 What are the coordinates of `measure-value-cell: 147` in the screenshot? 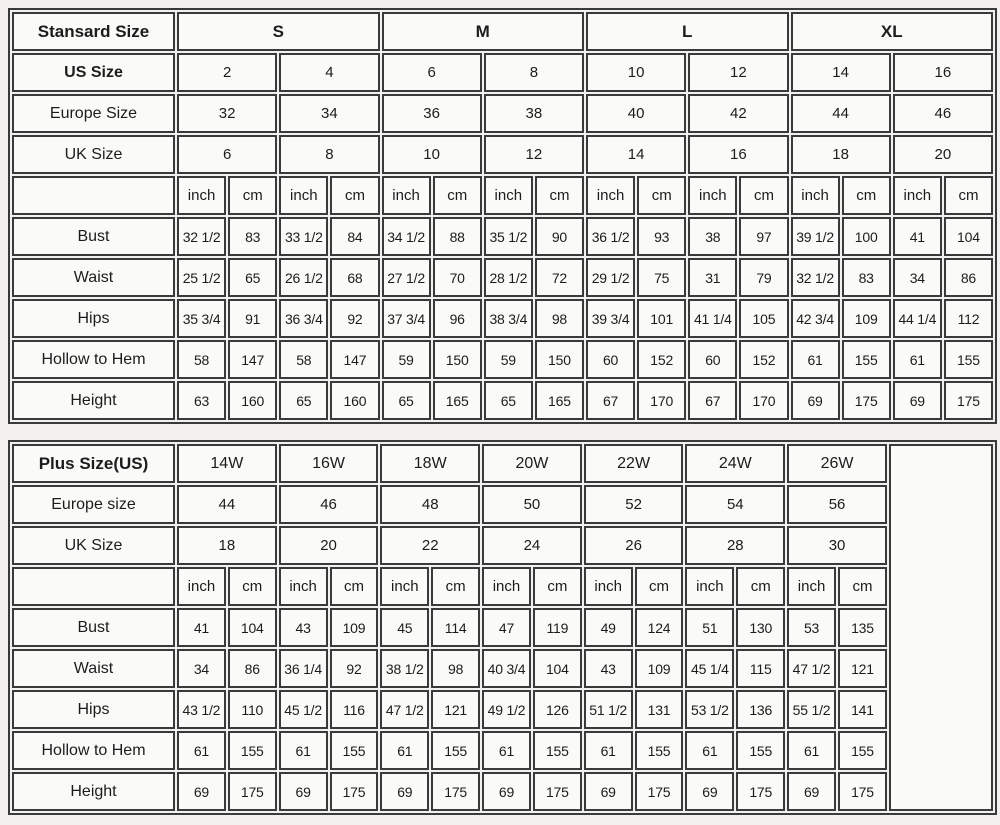 It's located at (253, 359).